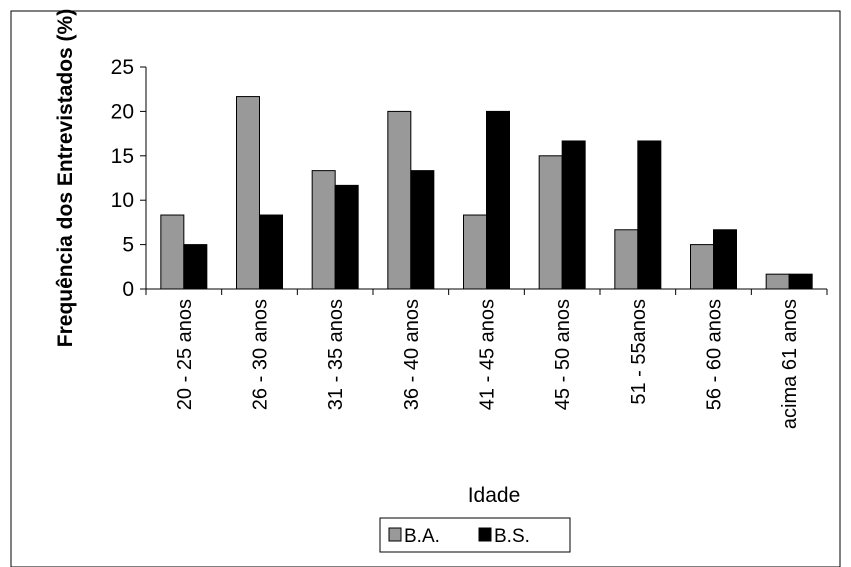  What do you see at coordinates (563, 354) in the screenshot?
I see `x-tick-label: 45 - 50 anos` at bounding box center [563, 354].